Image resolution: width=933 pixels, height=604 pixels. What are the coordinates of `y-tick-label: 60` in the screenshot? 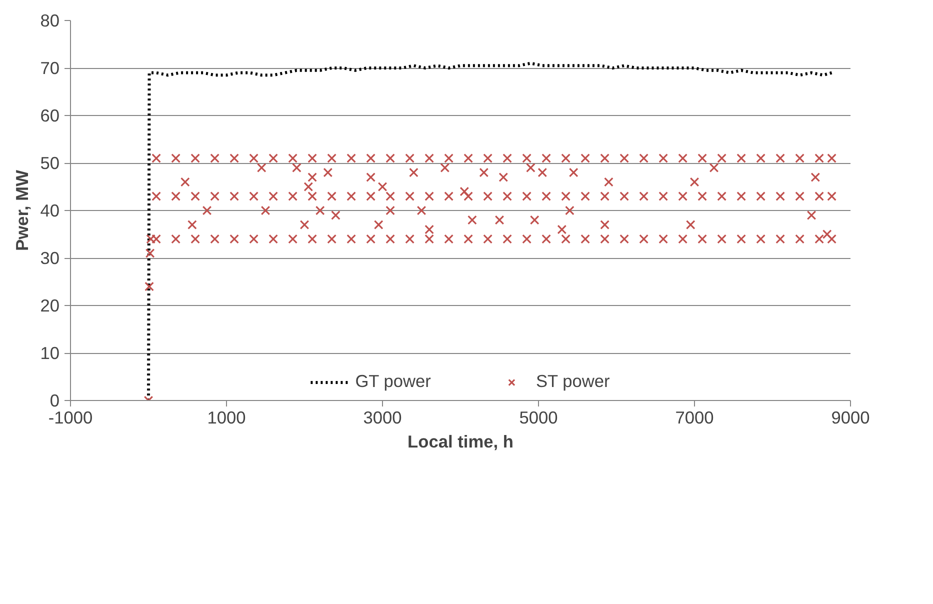 It's located at (50, 116).